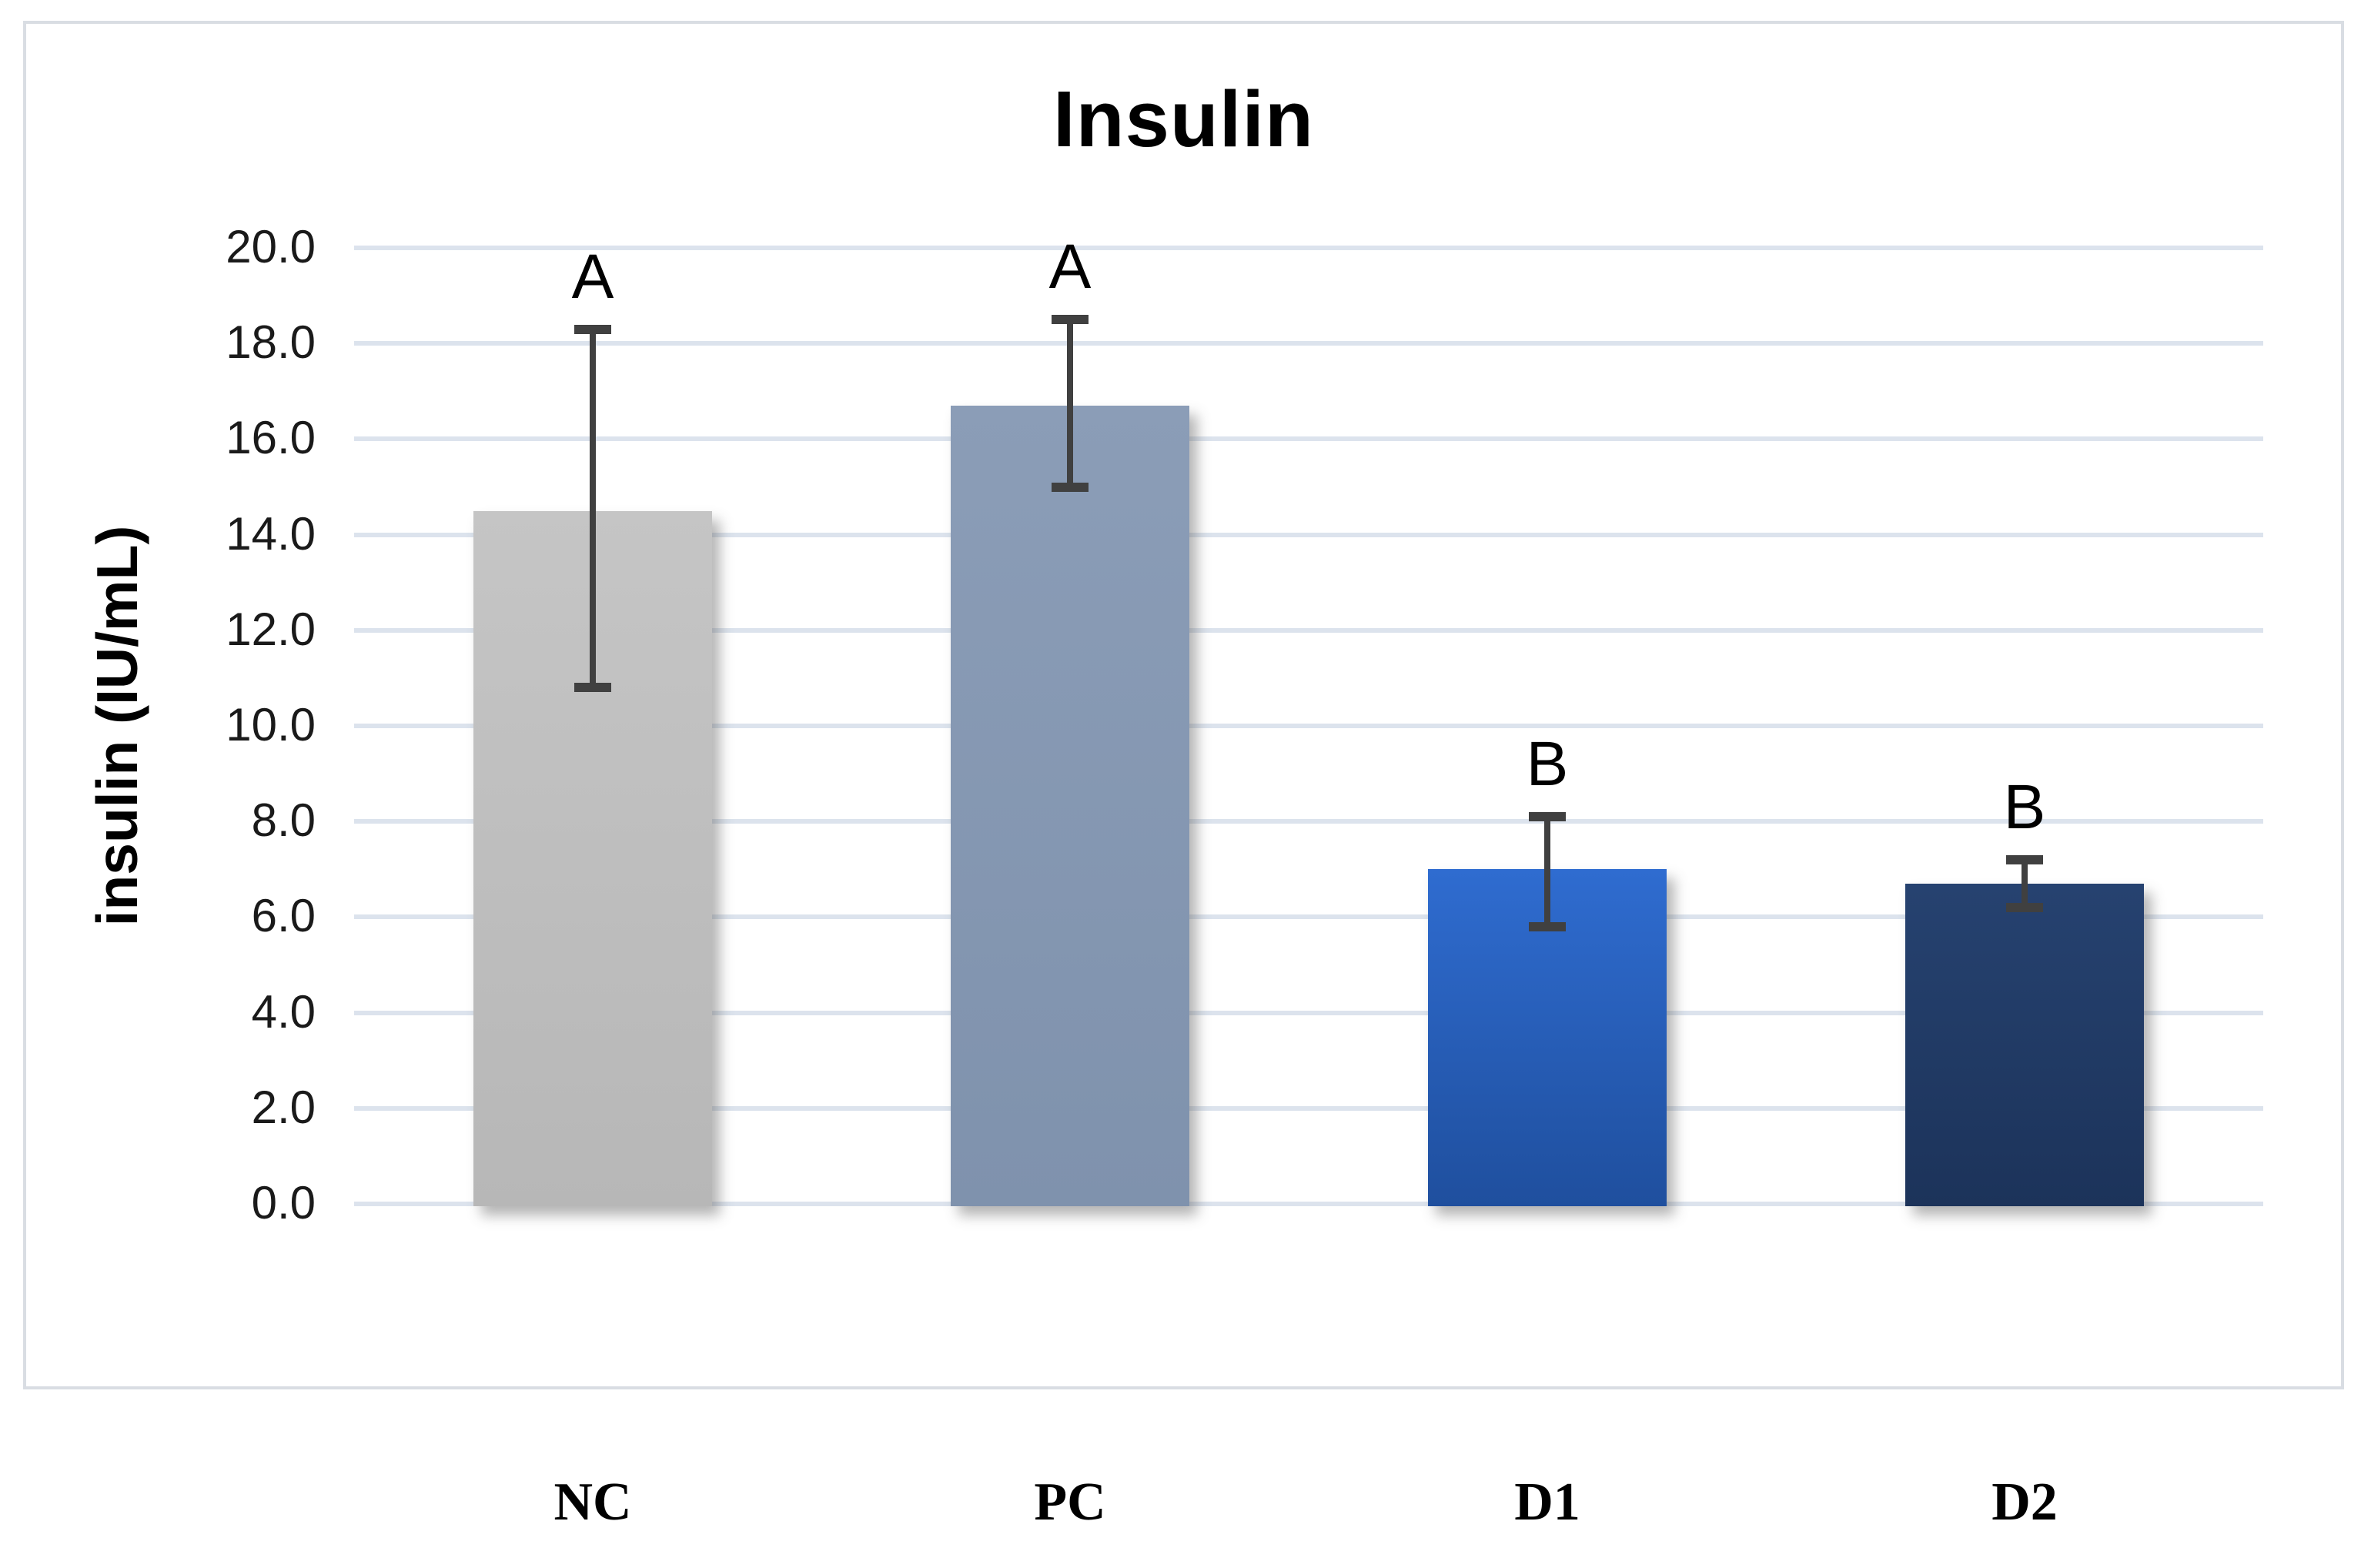 This screenshot has height=1568, width=2371. Describe the element at coordinates (2024, 1502) in the screenshot. I see `category-label-d2: D2` at that location.